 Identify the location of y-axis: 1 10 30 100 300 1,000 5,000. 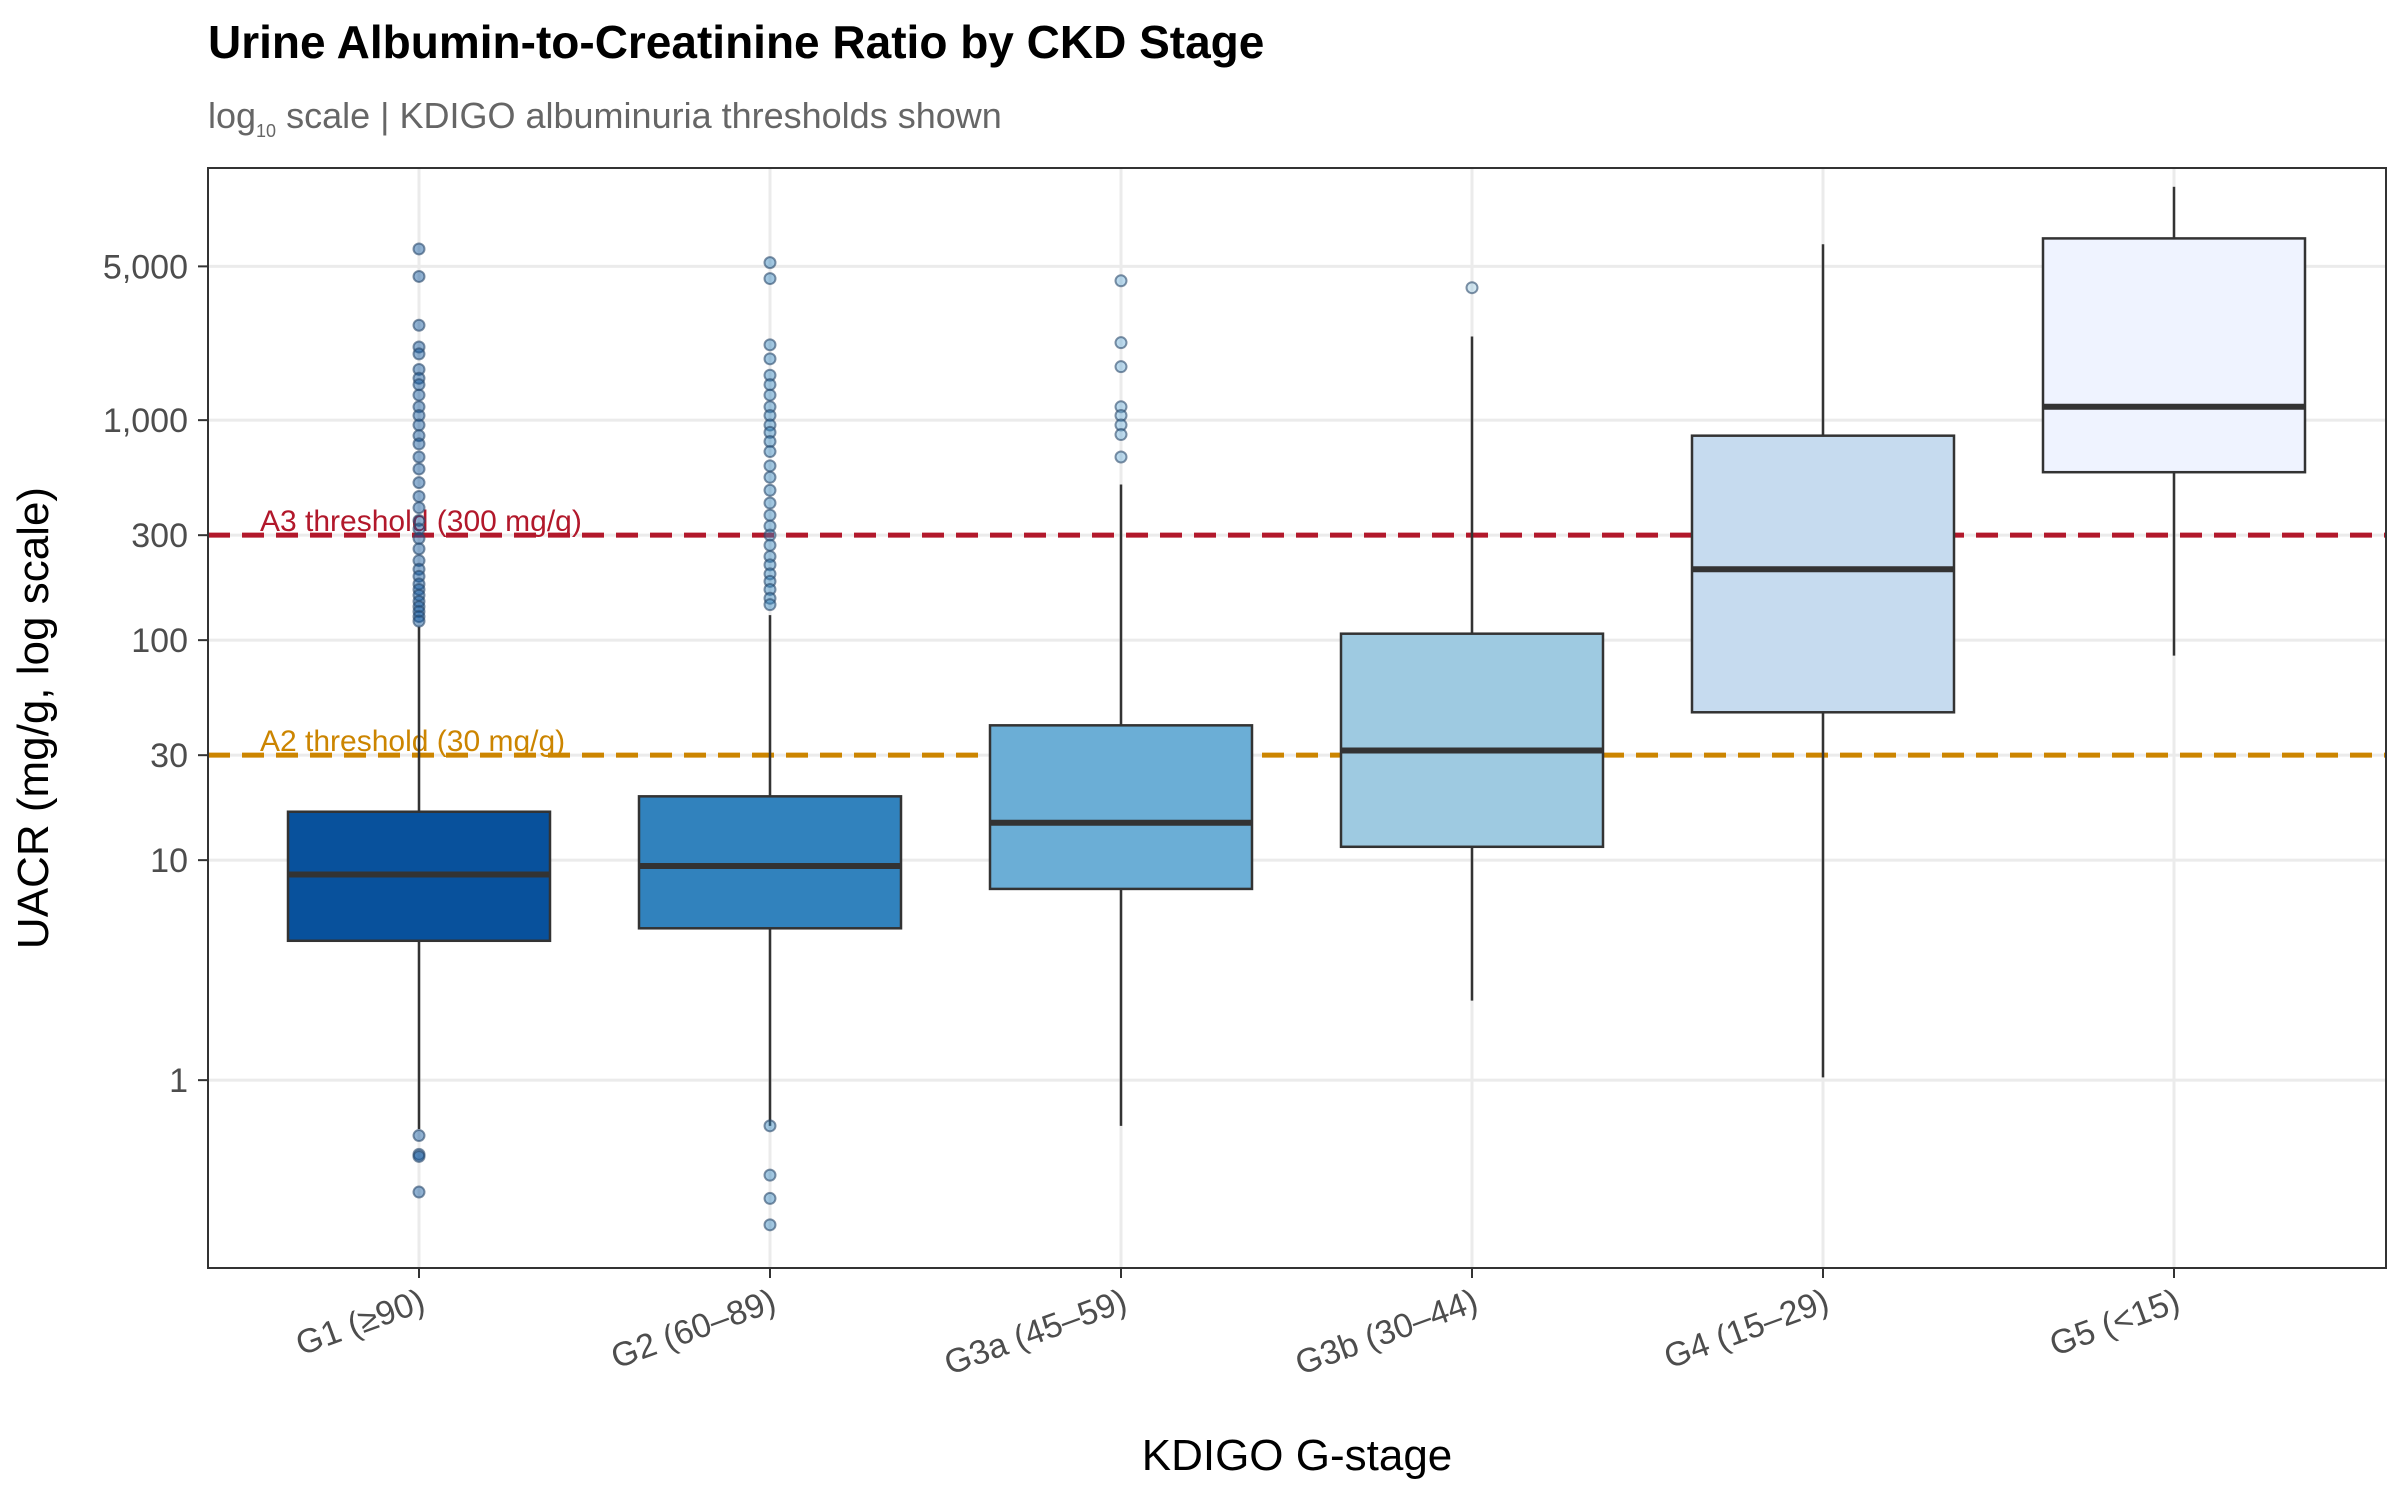
(155, 674).